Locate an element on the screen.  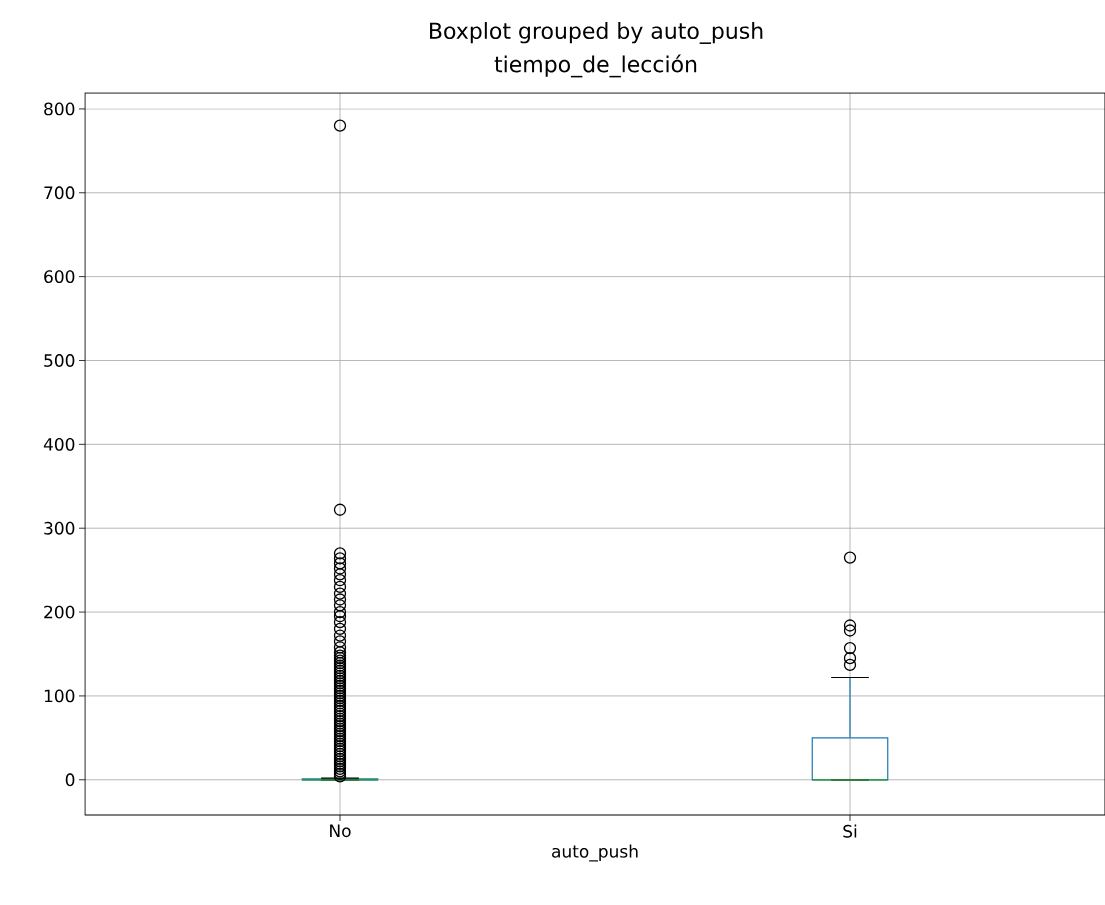
x-tick-label: No is located at coordinates (340, 831).